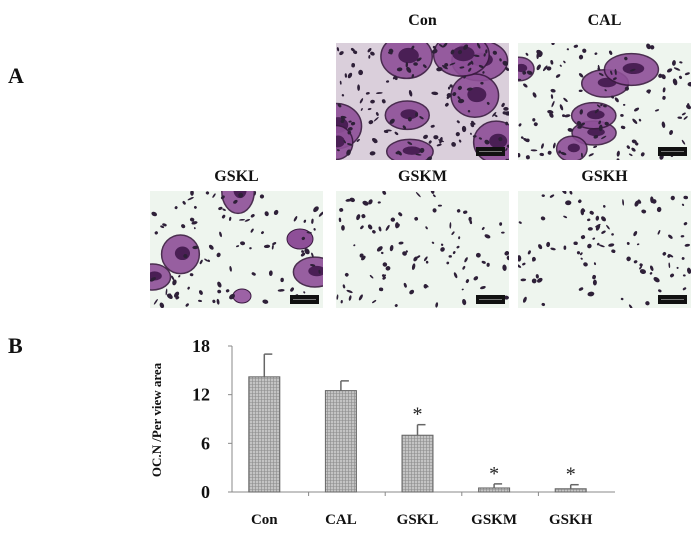 Image resolution: width=700 pixels, height=537 pixels. What do you see at coordinates (604, 176) in the screenshot?
I see `micrograph-label-gskh: GSKH` at bounding box center [604, 176].